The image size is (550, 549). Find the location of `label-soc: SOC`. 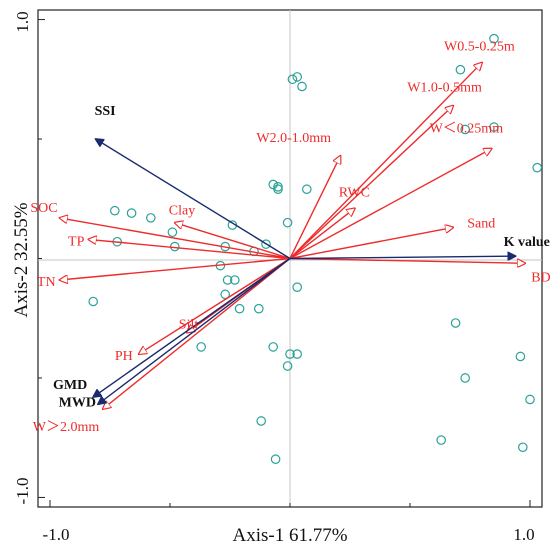

label-soc: SOC is located at coordinates (43, 208).